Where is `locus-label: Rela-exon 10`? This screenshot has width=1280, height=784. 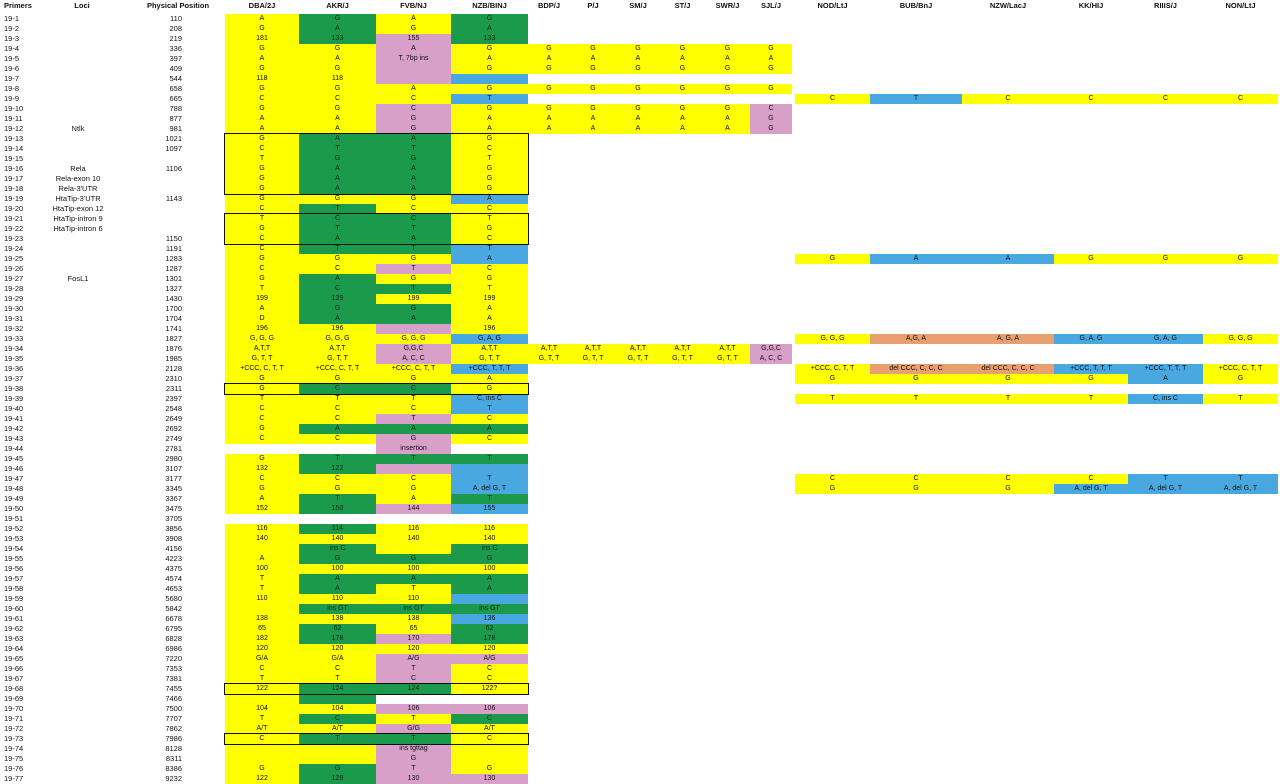 locus-label: Rela-exon 10 is located at coordinates (78, 178).